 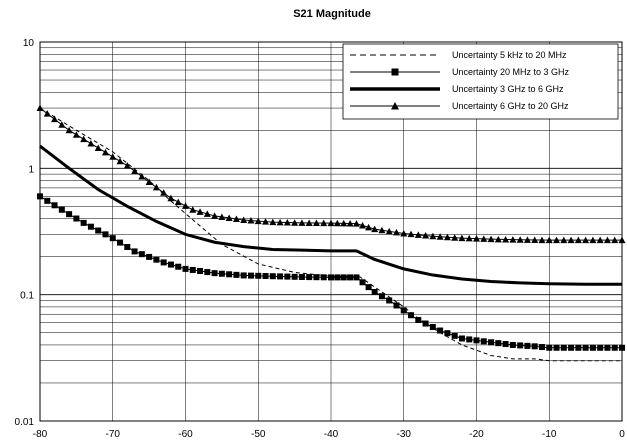 What do you see at coordinates (508, 89) in the screenshot?
I see `legend-label: Uncertainty 3 GHz to 6 GHz` at bounding box center [508, 89].